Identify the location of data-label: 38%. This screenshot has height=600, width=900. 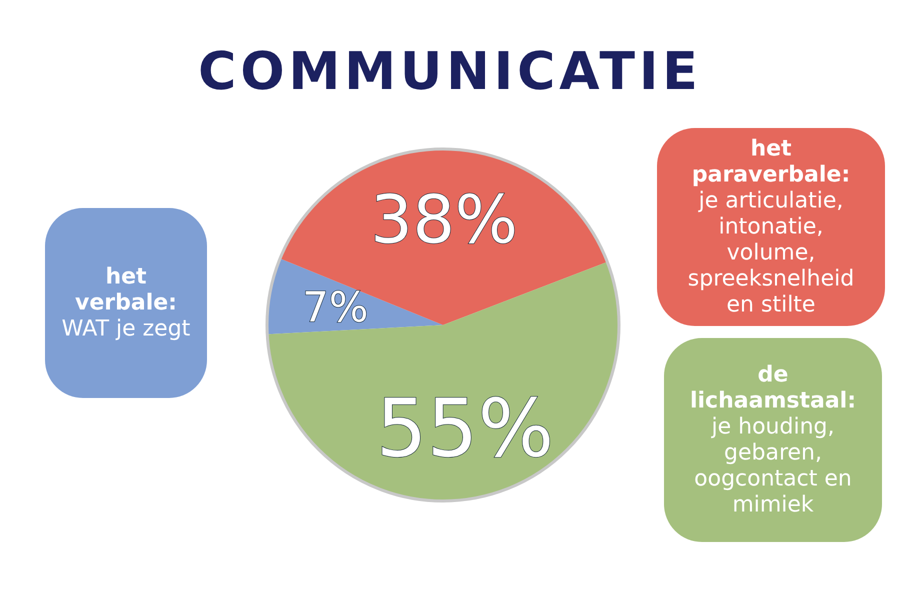
(444, 219).